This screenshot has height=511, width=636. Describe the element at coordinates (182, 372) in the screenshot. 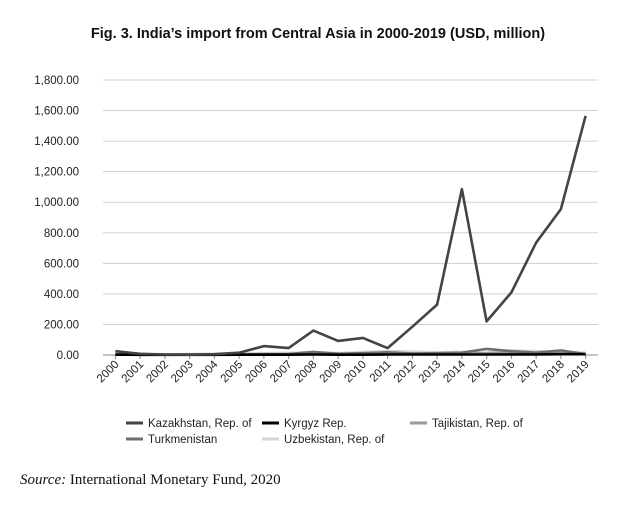

I see `x-tick-label: 2003` at that location.